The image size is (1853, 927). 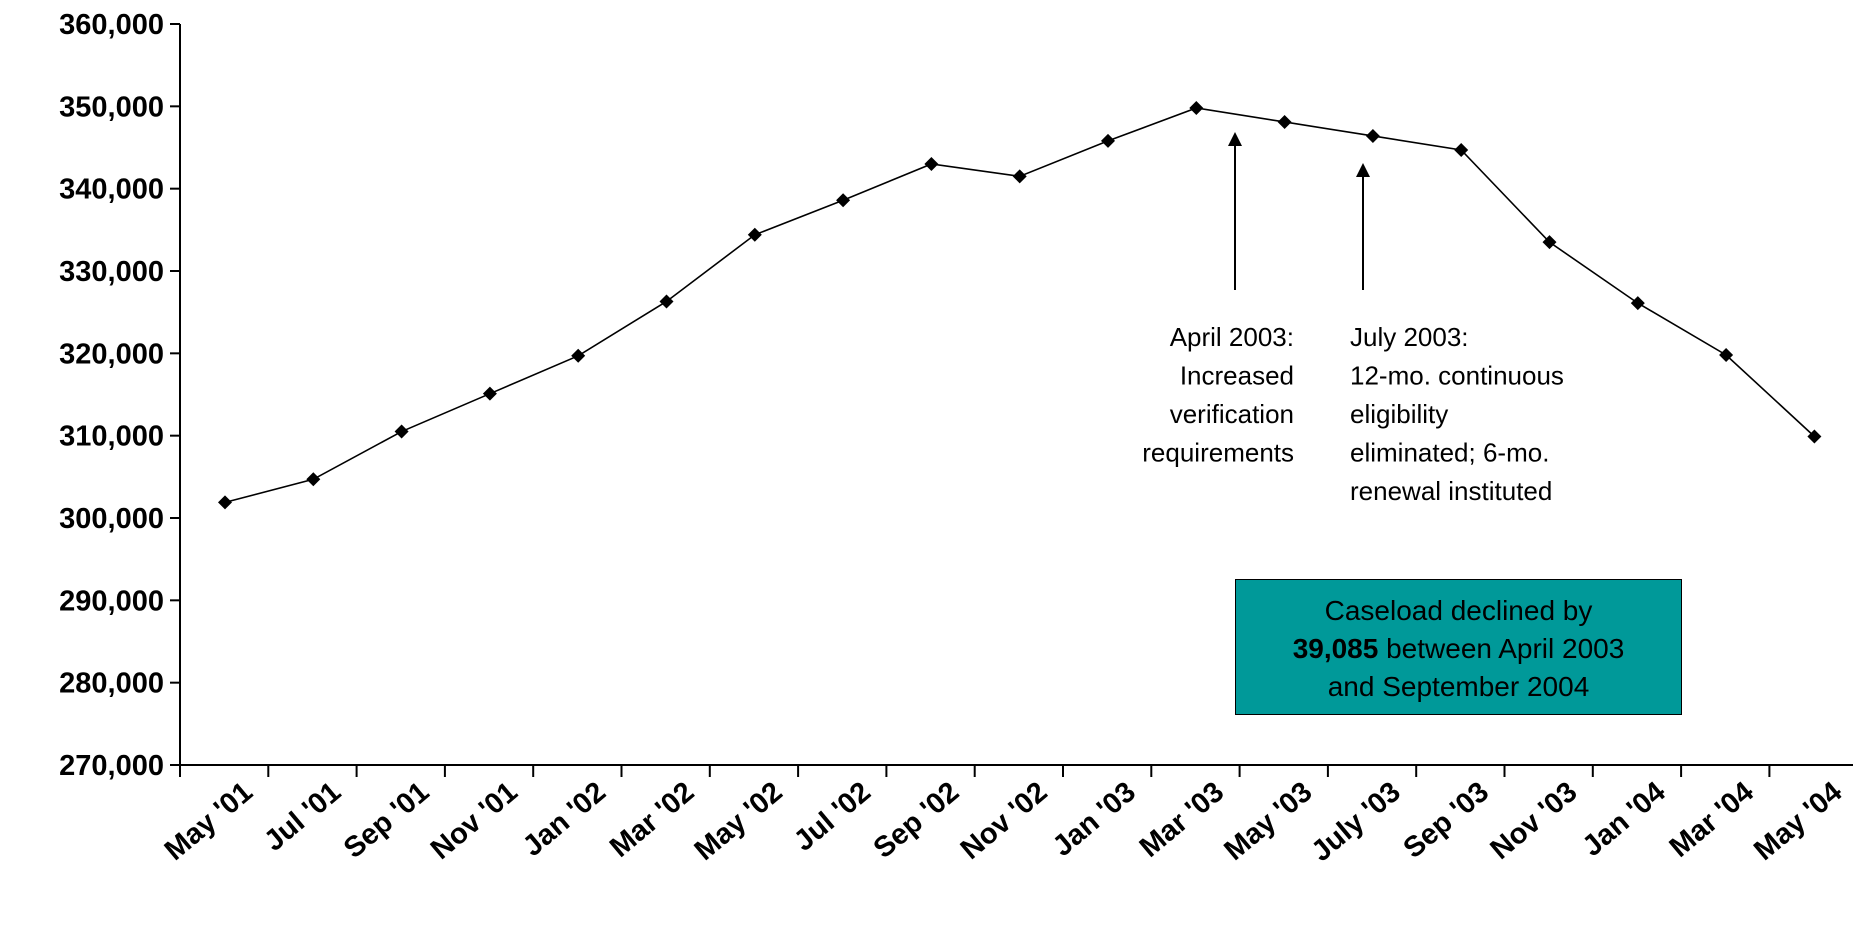 What do you see at coordinates (386, 820) in the screenshot?
I see `x-tick-label: Sep '01` at bounding box center [386, 820].